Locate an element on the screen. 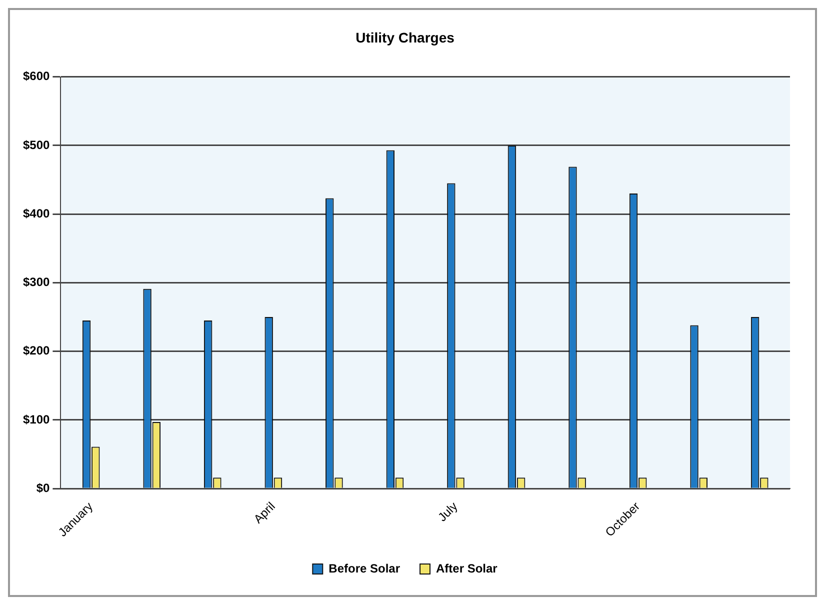  y-tick-label: $300 is located at coordinates (36, 282).